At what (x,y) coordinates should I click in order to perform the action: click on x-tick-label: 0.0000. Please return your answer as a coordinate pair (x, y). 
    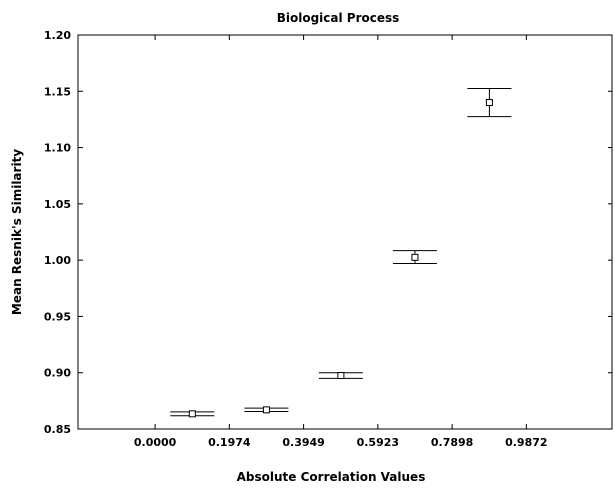
    Looking at the image, I should click on (155, 442).